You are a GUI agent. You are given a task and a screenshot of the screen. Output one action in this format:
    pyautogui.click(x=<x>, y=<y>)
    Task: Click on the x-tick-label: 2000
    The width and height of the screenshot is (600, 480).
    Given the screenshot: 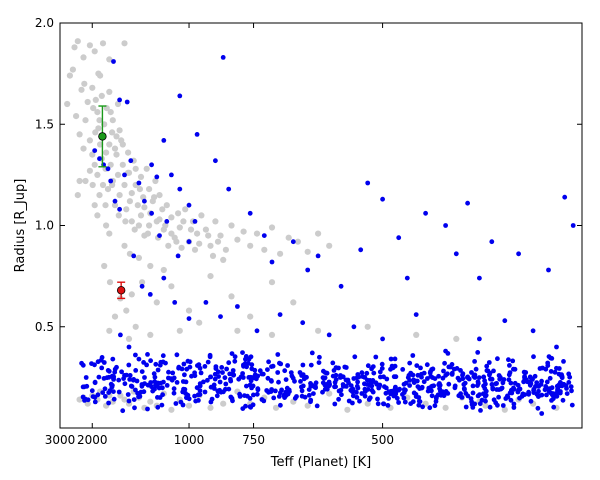 What is the action you would take?
    pyautogui.click(x=92, y=440)
    